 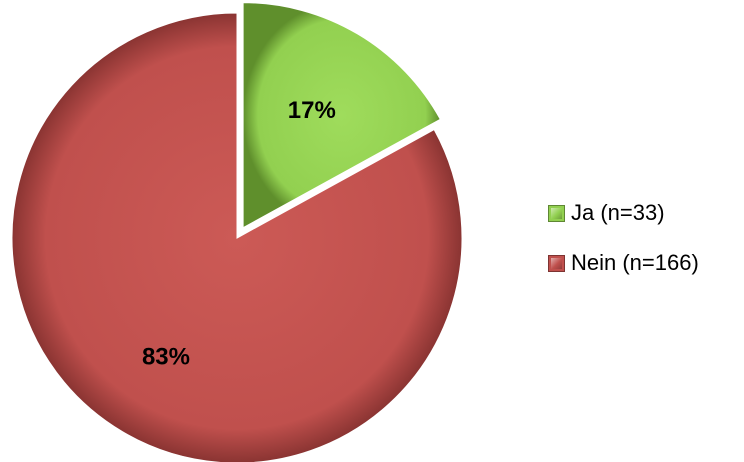 What do you see at coordinates (312, 110) in the screenshot?
I see `percent-label-ja: 17%` at bounding box center [312, 110].